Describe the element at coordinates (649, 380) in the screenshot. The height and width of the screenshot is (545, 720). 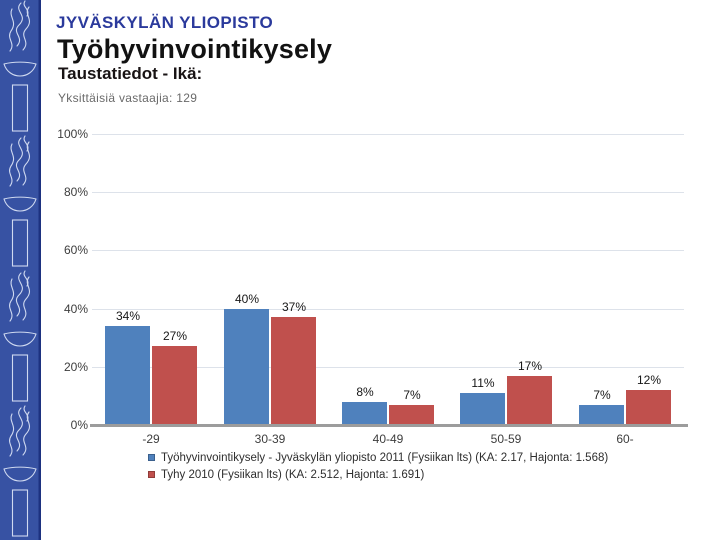
I see `bar-value-label: 12%` at that location.